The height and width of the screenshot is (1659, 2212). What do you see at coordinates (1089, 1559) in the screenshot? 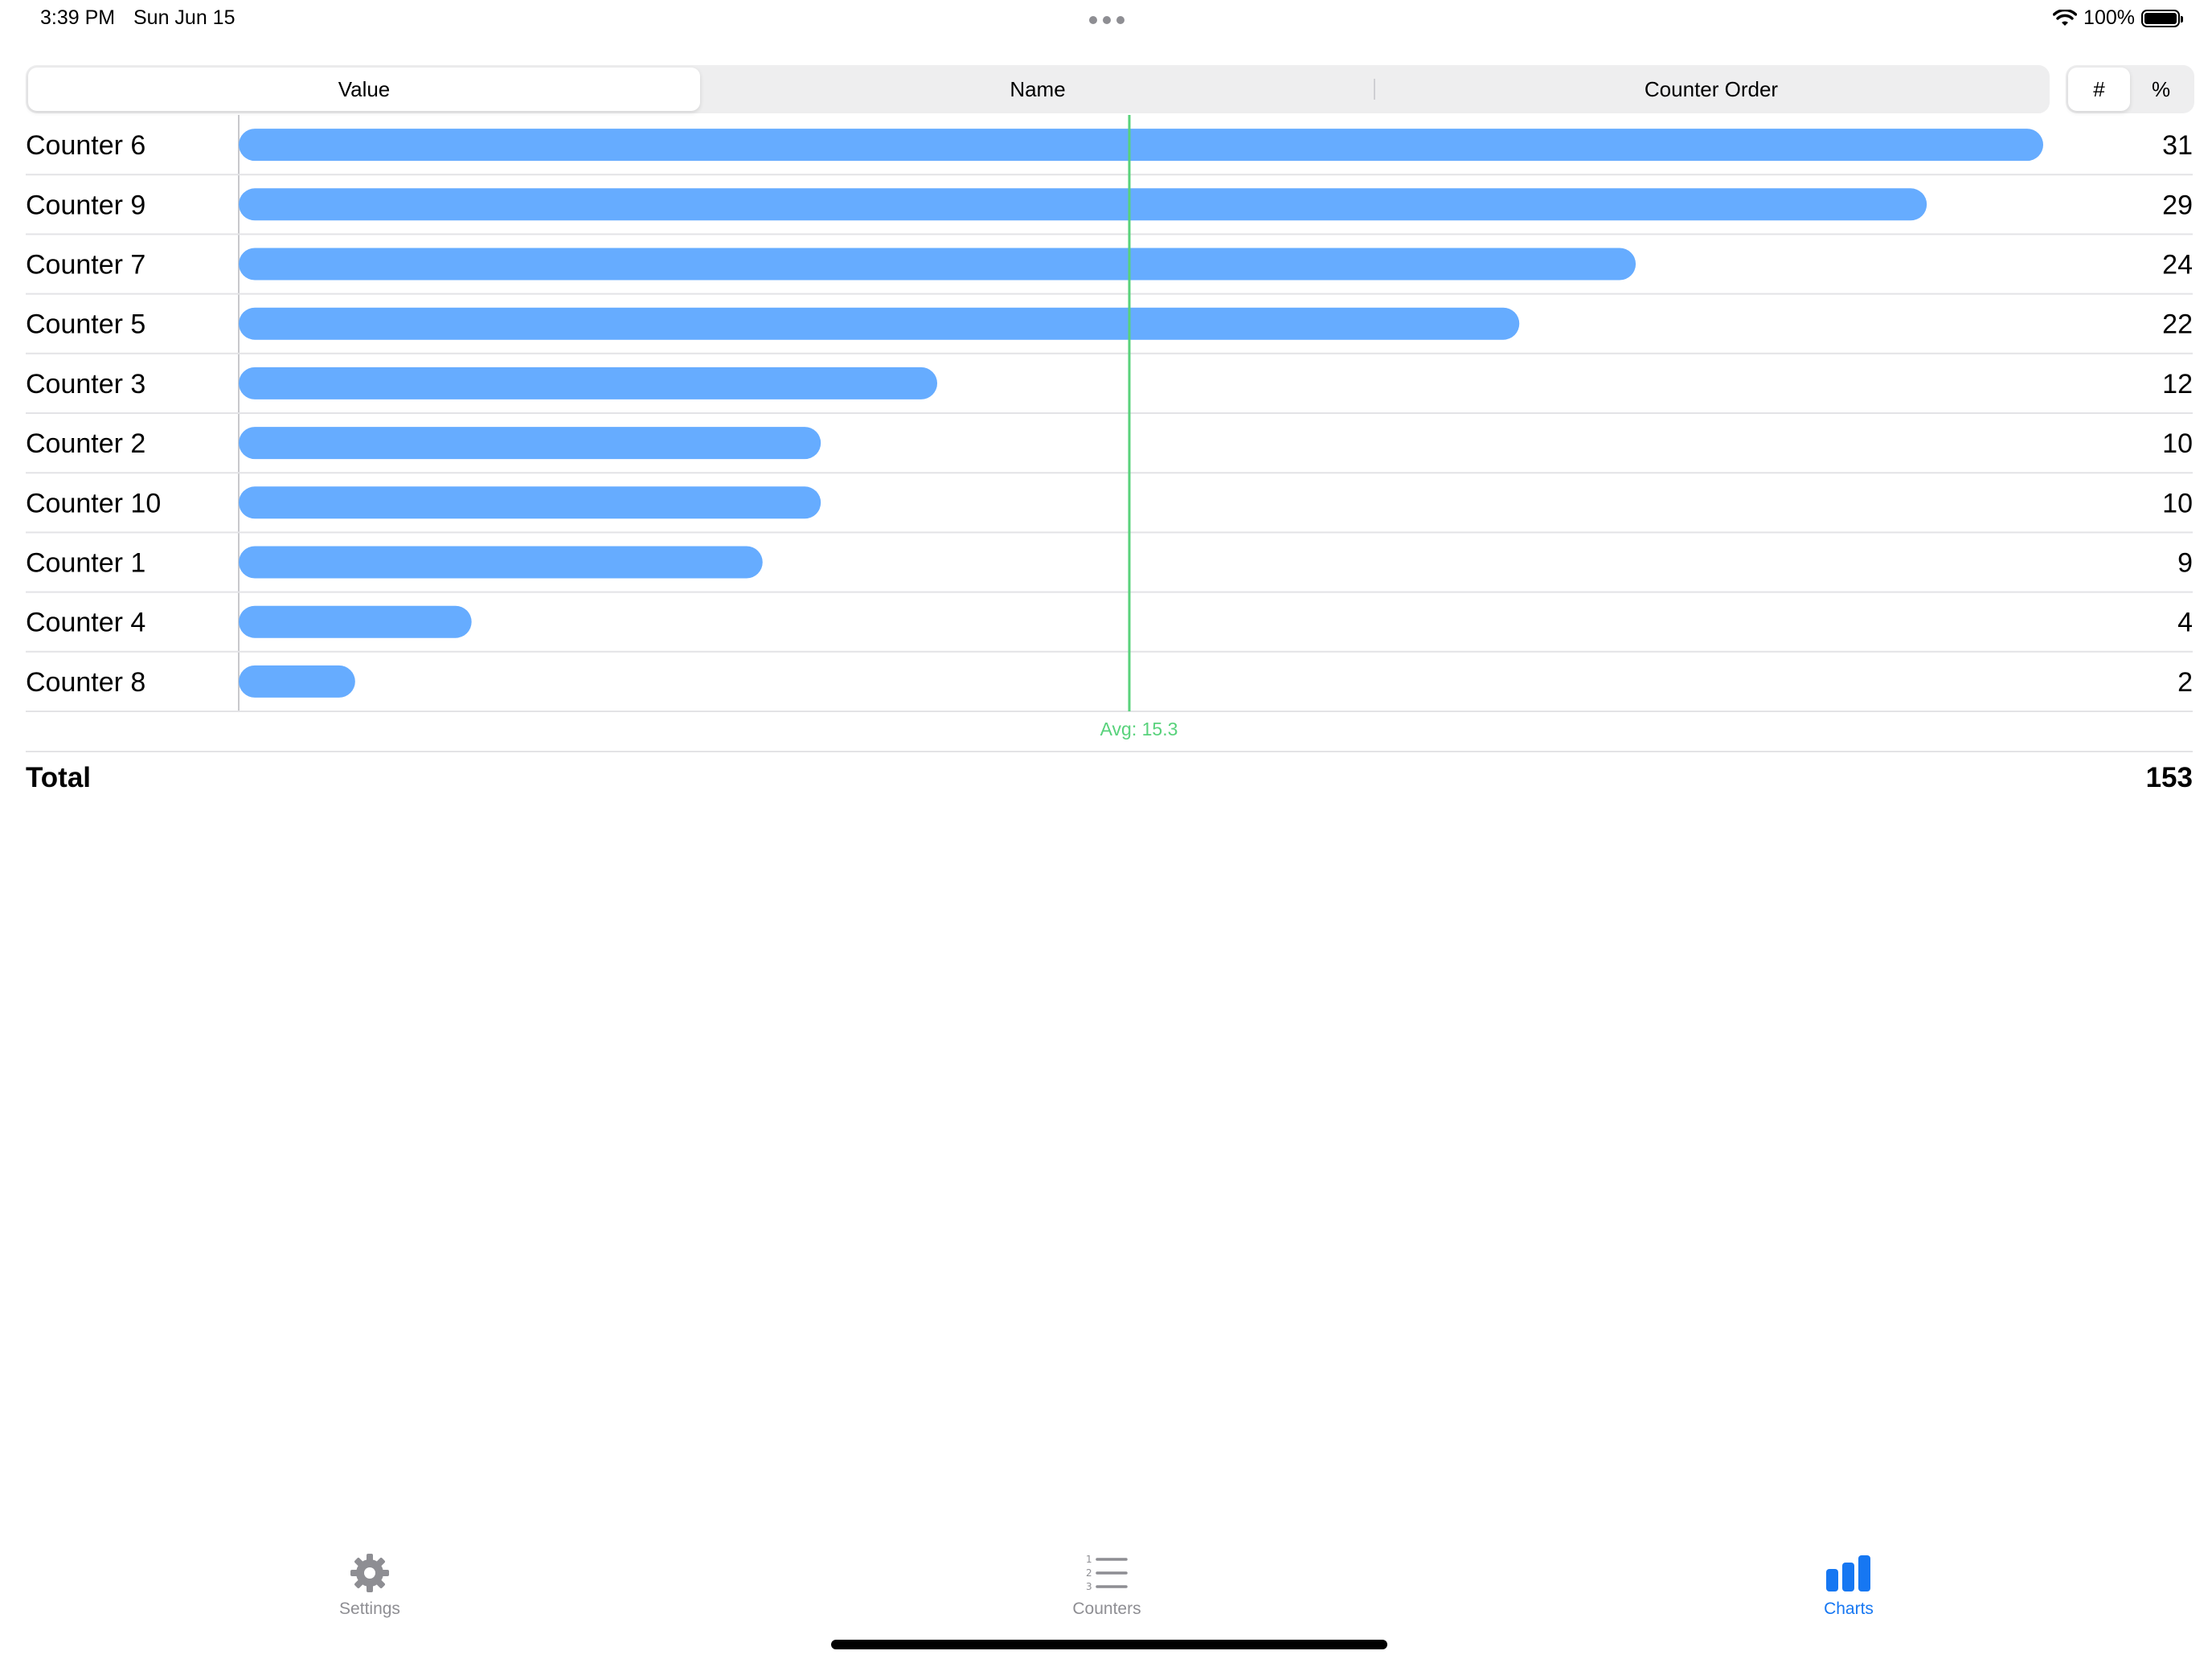
I see `svg-text: 1` at bounding box center [1089, 1559].